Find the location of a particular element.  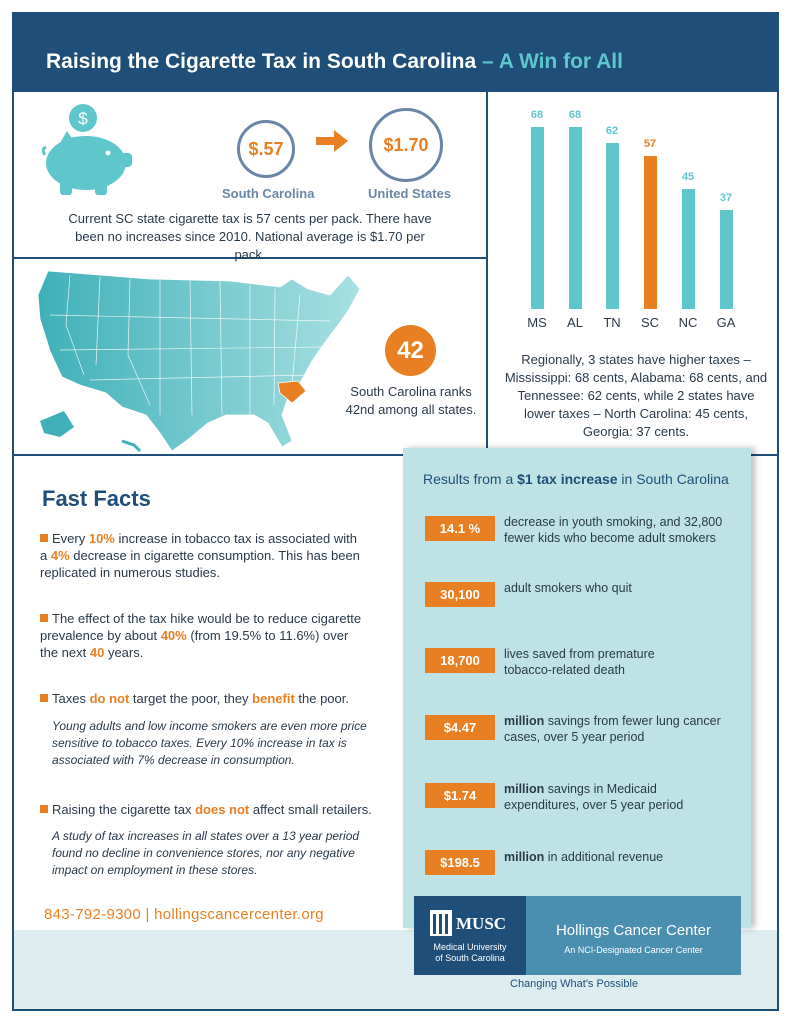

result-badge: 14.1 % is located at coordinates (460, 528).